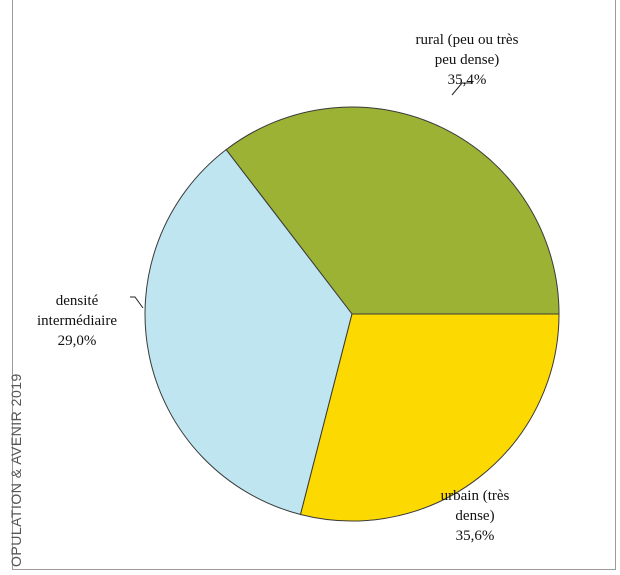 This screenshot has width=620, height=575. What do you see at coordinates (475, 536) in the screenshot?
I see `slice-value-label-1: 35,6%` at bounding box center [475, 536].